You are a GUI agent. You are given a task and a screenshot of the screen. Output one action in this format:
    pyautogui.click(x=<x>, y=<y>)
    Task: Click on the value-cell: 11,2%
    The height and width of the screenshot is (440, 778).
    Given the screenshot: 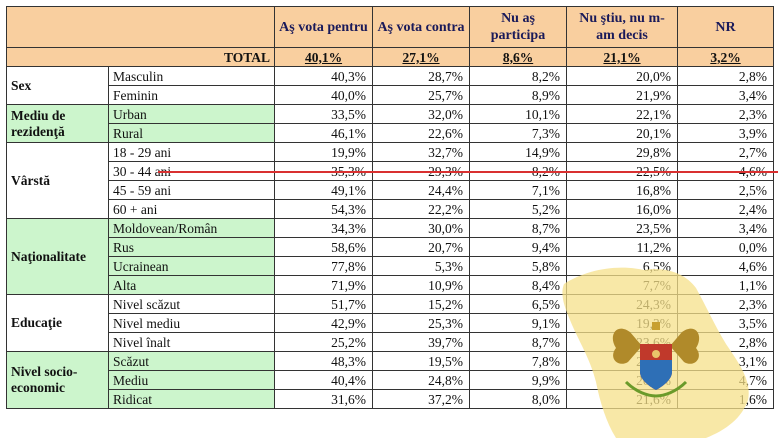 What is the action you would take?
    pyautogui.click(x=622, y=247)
    